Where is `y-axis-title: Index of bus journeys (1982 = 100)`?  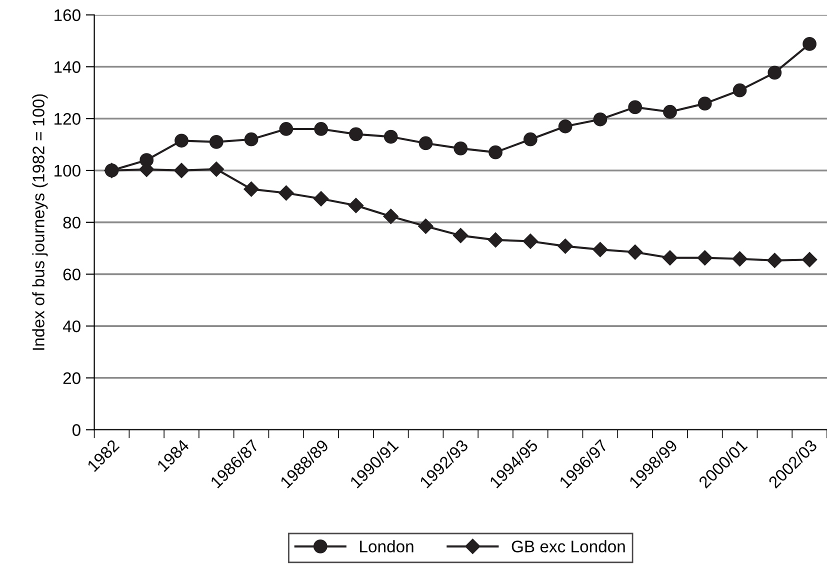 y-axis-title: Index of bus journeys (1982 = 100) is located at coordinates (40, 222).